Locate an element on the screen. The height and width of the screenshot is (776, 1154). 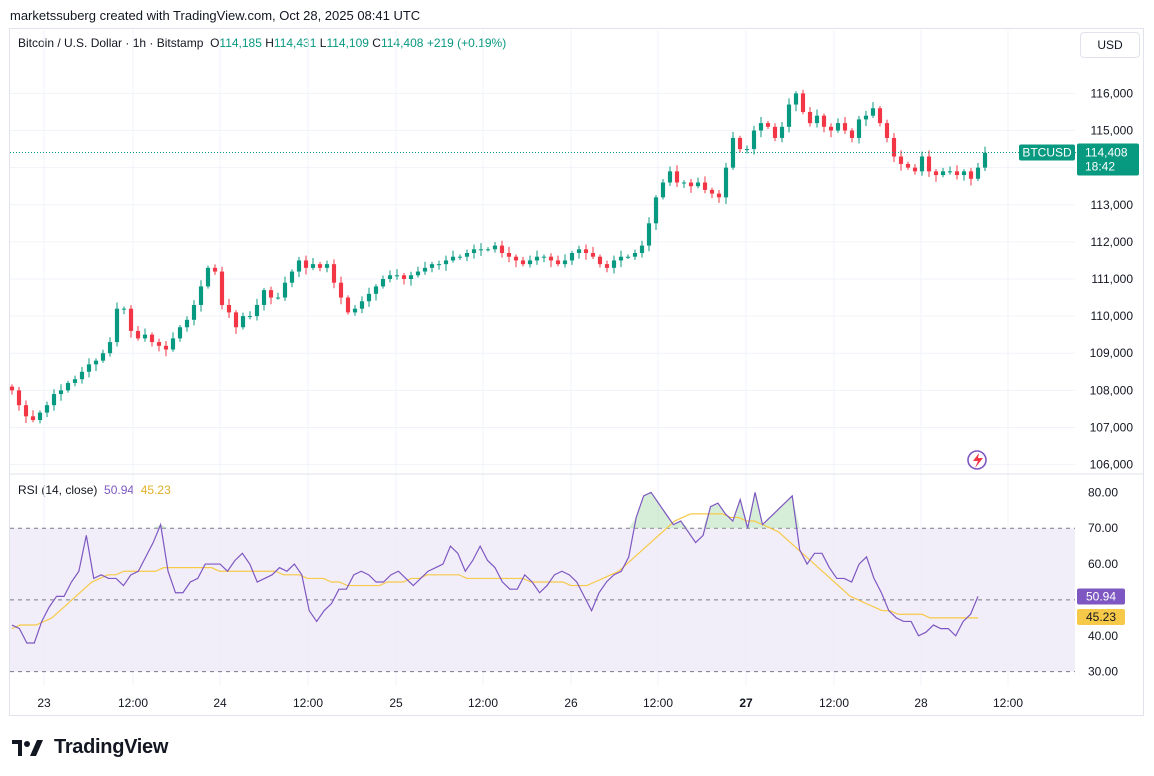
low-label: L is located at coordinates (323, 43).